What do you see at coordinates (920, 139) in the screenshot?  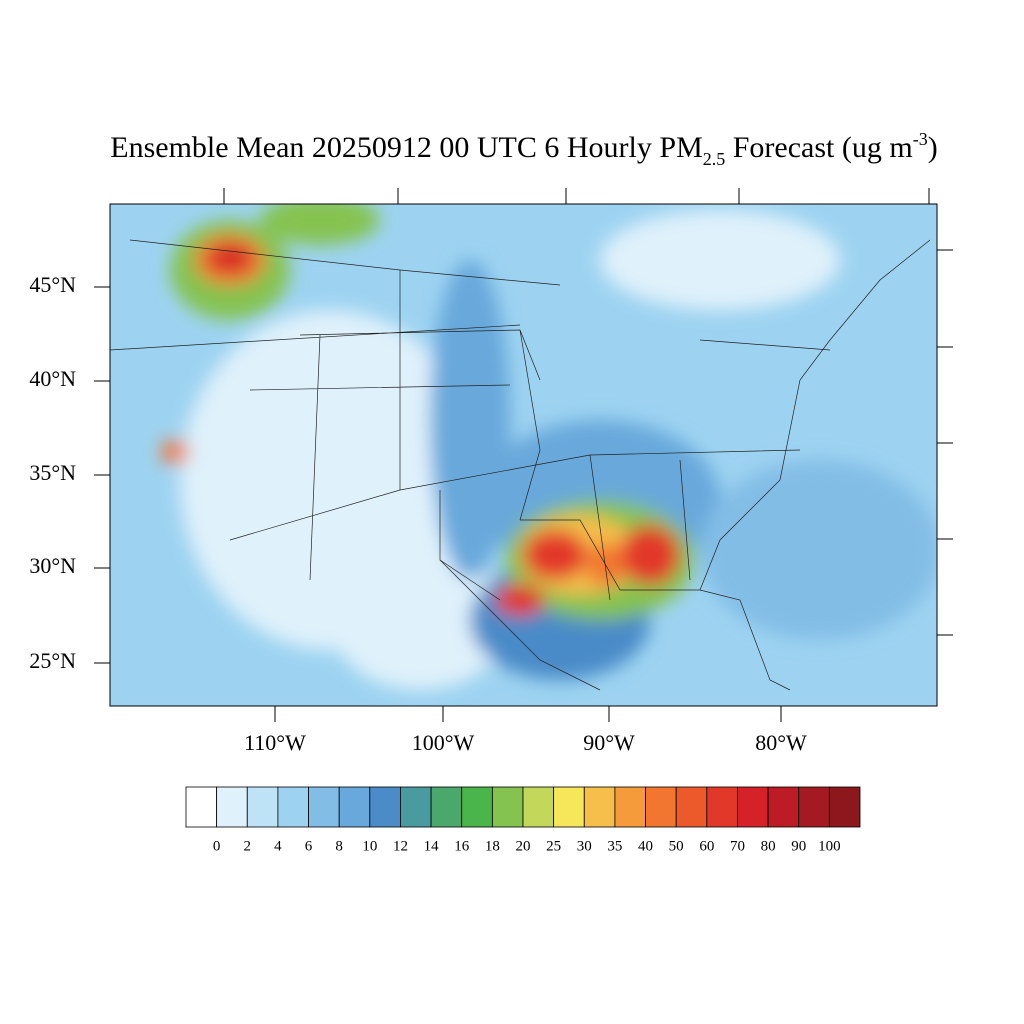 I see `title-superscript: -3` at bounding box center [920, 139].